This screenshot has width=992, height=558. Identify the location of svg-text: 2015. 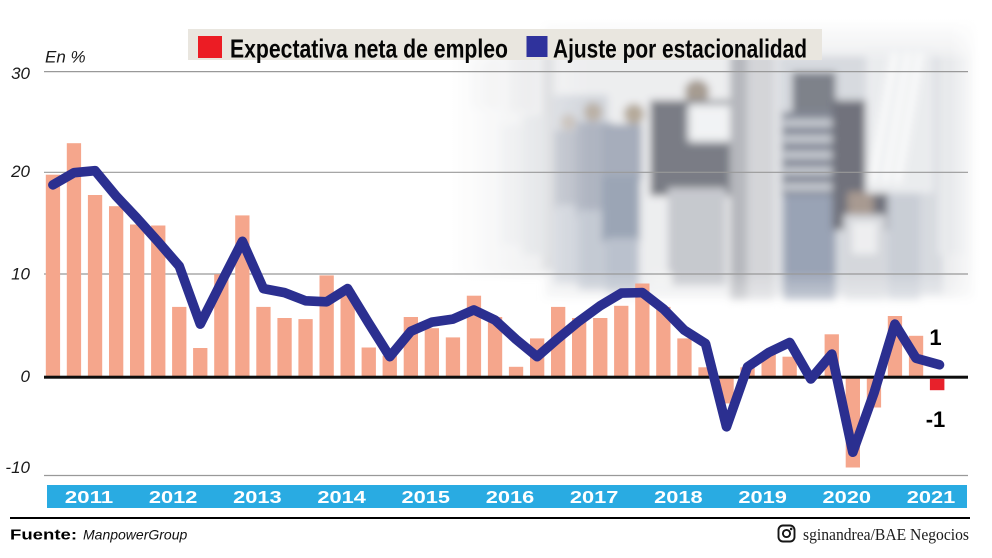
(426, 497).